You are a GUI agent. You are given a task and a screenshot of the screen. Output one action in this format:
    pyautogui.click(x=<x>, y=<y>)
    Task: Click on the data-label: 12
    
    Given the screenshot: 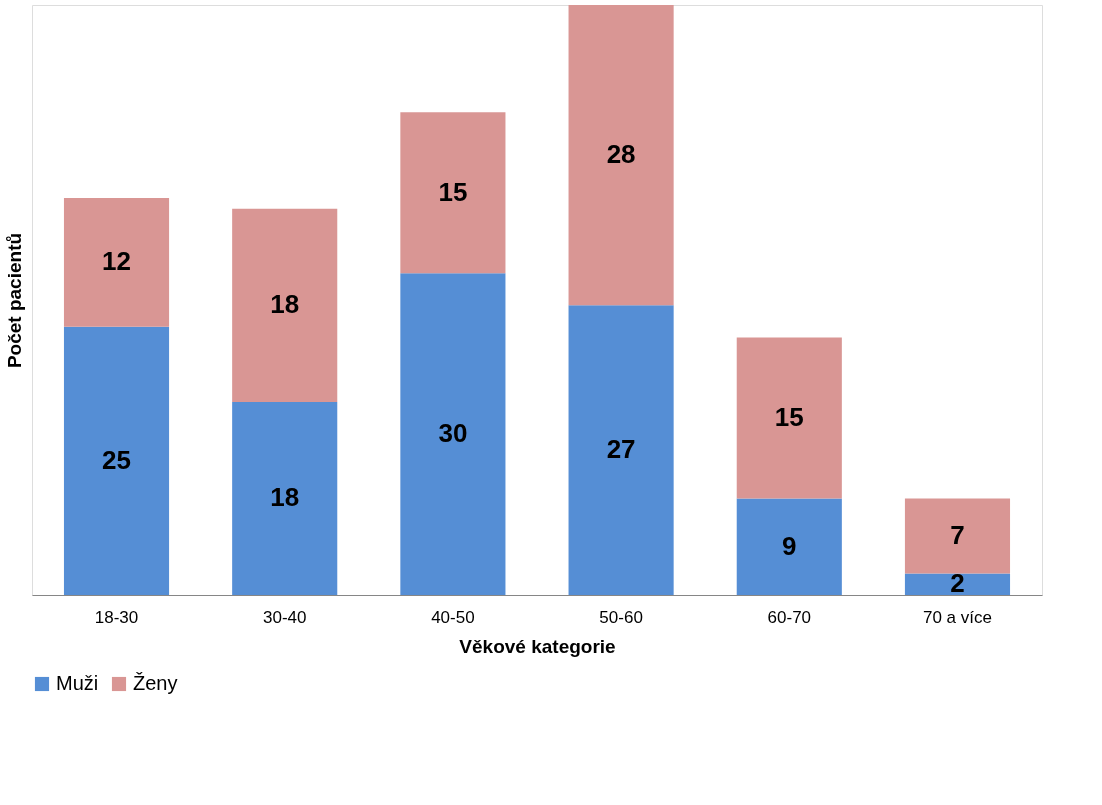 What is the action you would take?
    pyautogui.click(x=116, y=261)
    